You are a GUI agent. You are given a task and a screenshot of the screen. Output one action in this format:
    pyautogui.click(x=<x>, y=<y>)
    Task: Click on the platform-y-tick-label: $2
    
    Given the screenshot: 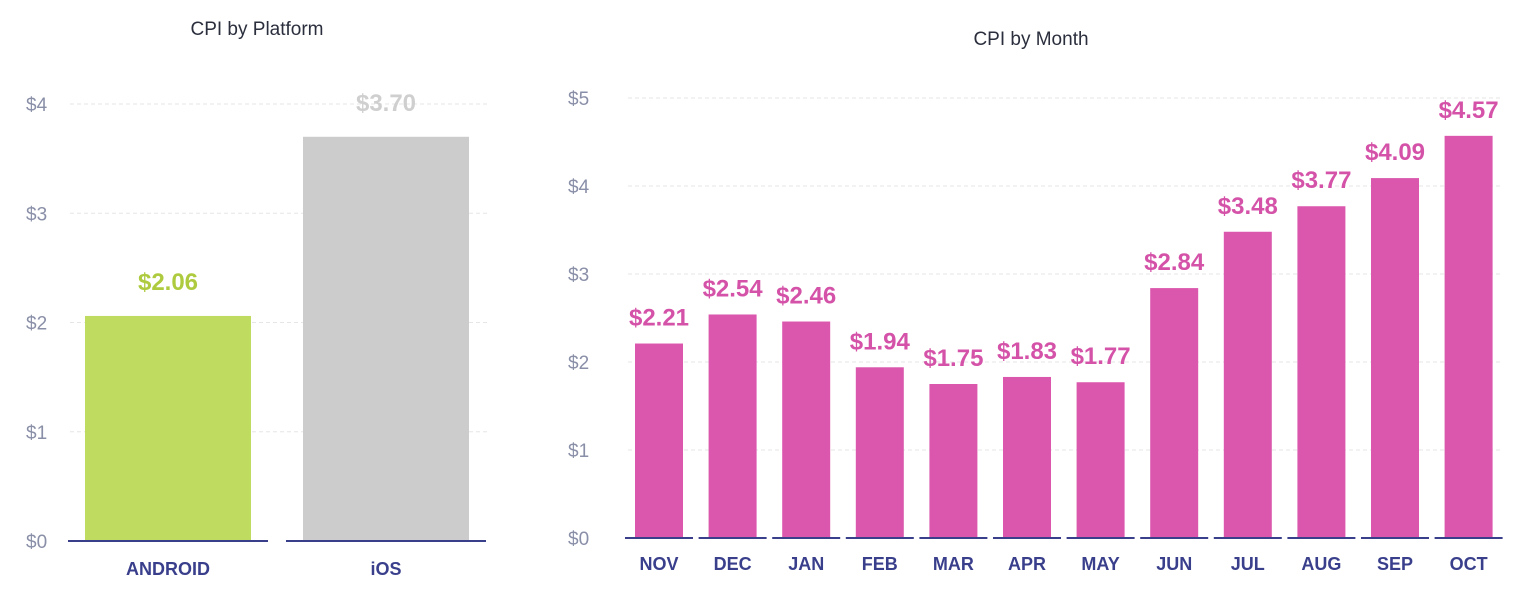 What is the action you would take?
    pyautogui.click(x=36, y=324)
    